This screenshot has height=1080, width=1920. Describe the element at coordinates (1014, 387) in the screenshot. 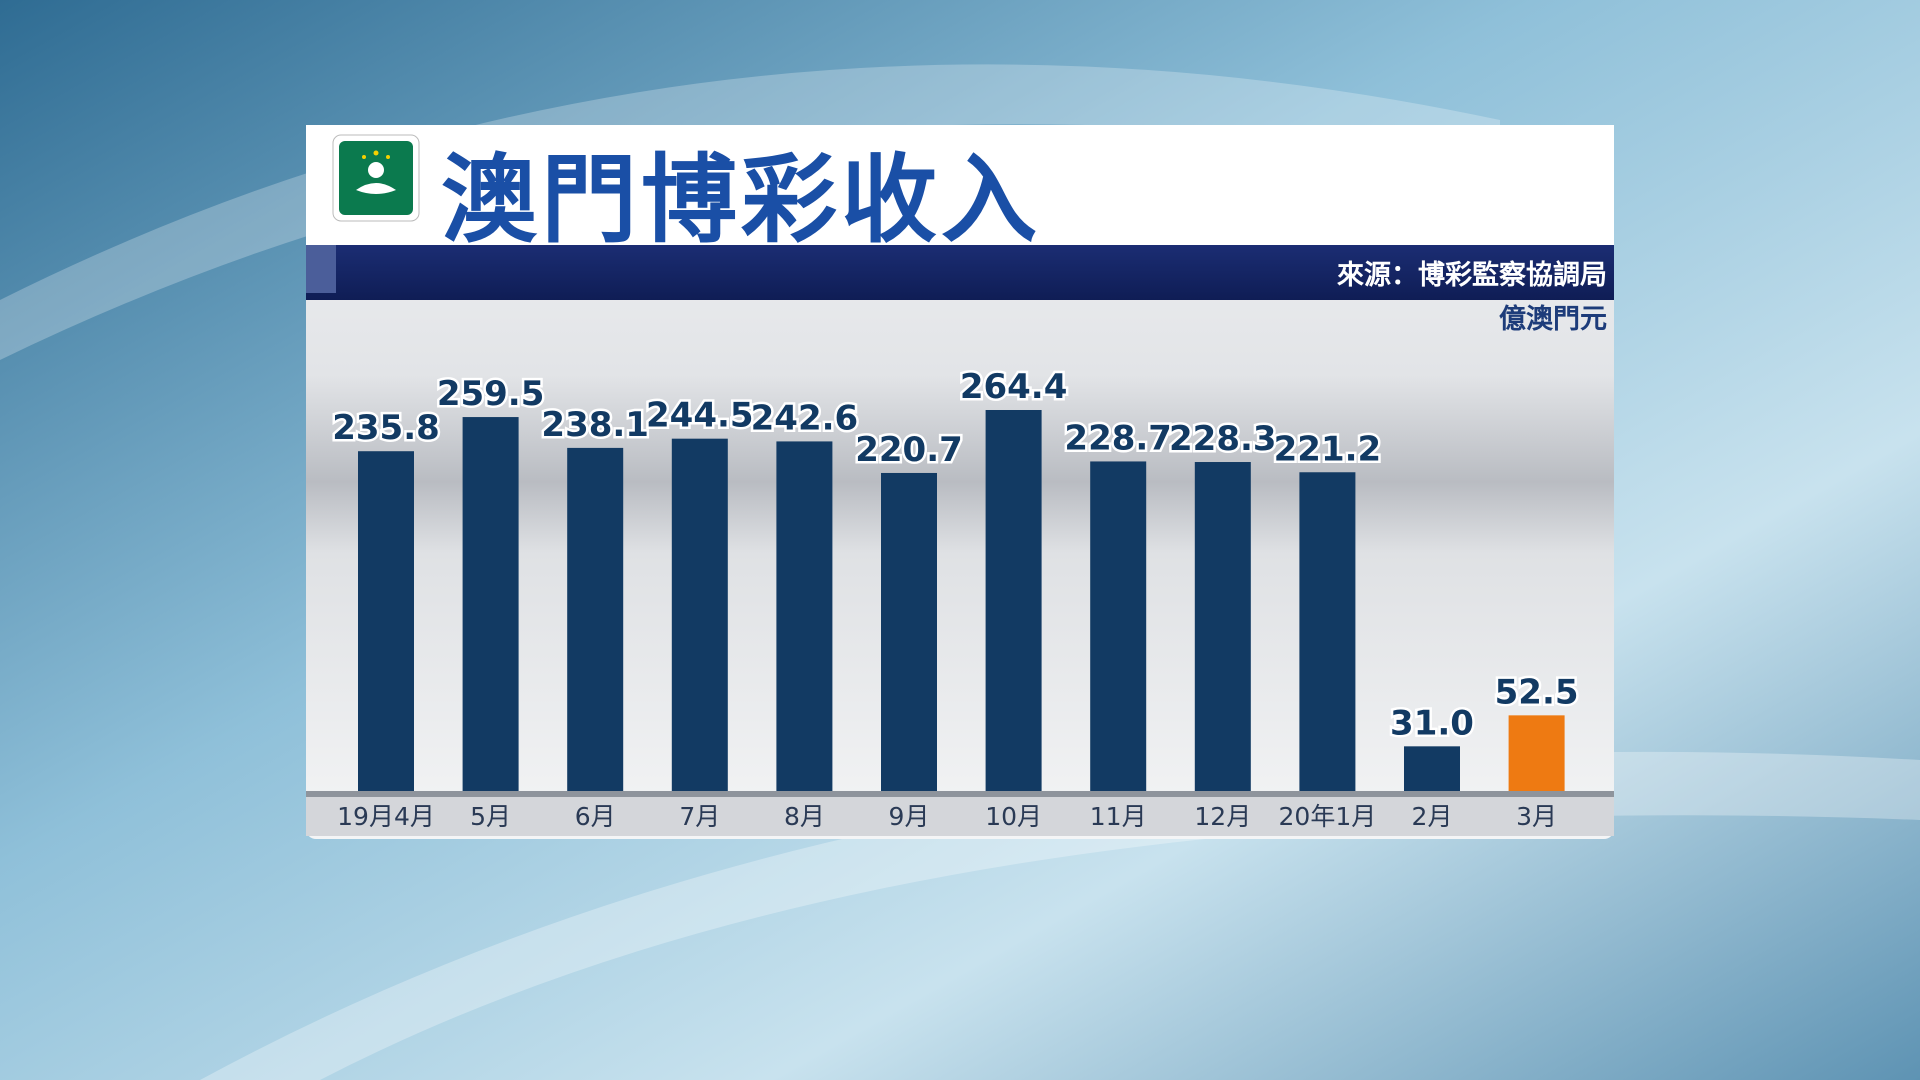

I see `value-label: 264.4` at that location.